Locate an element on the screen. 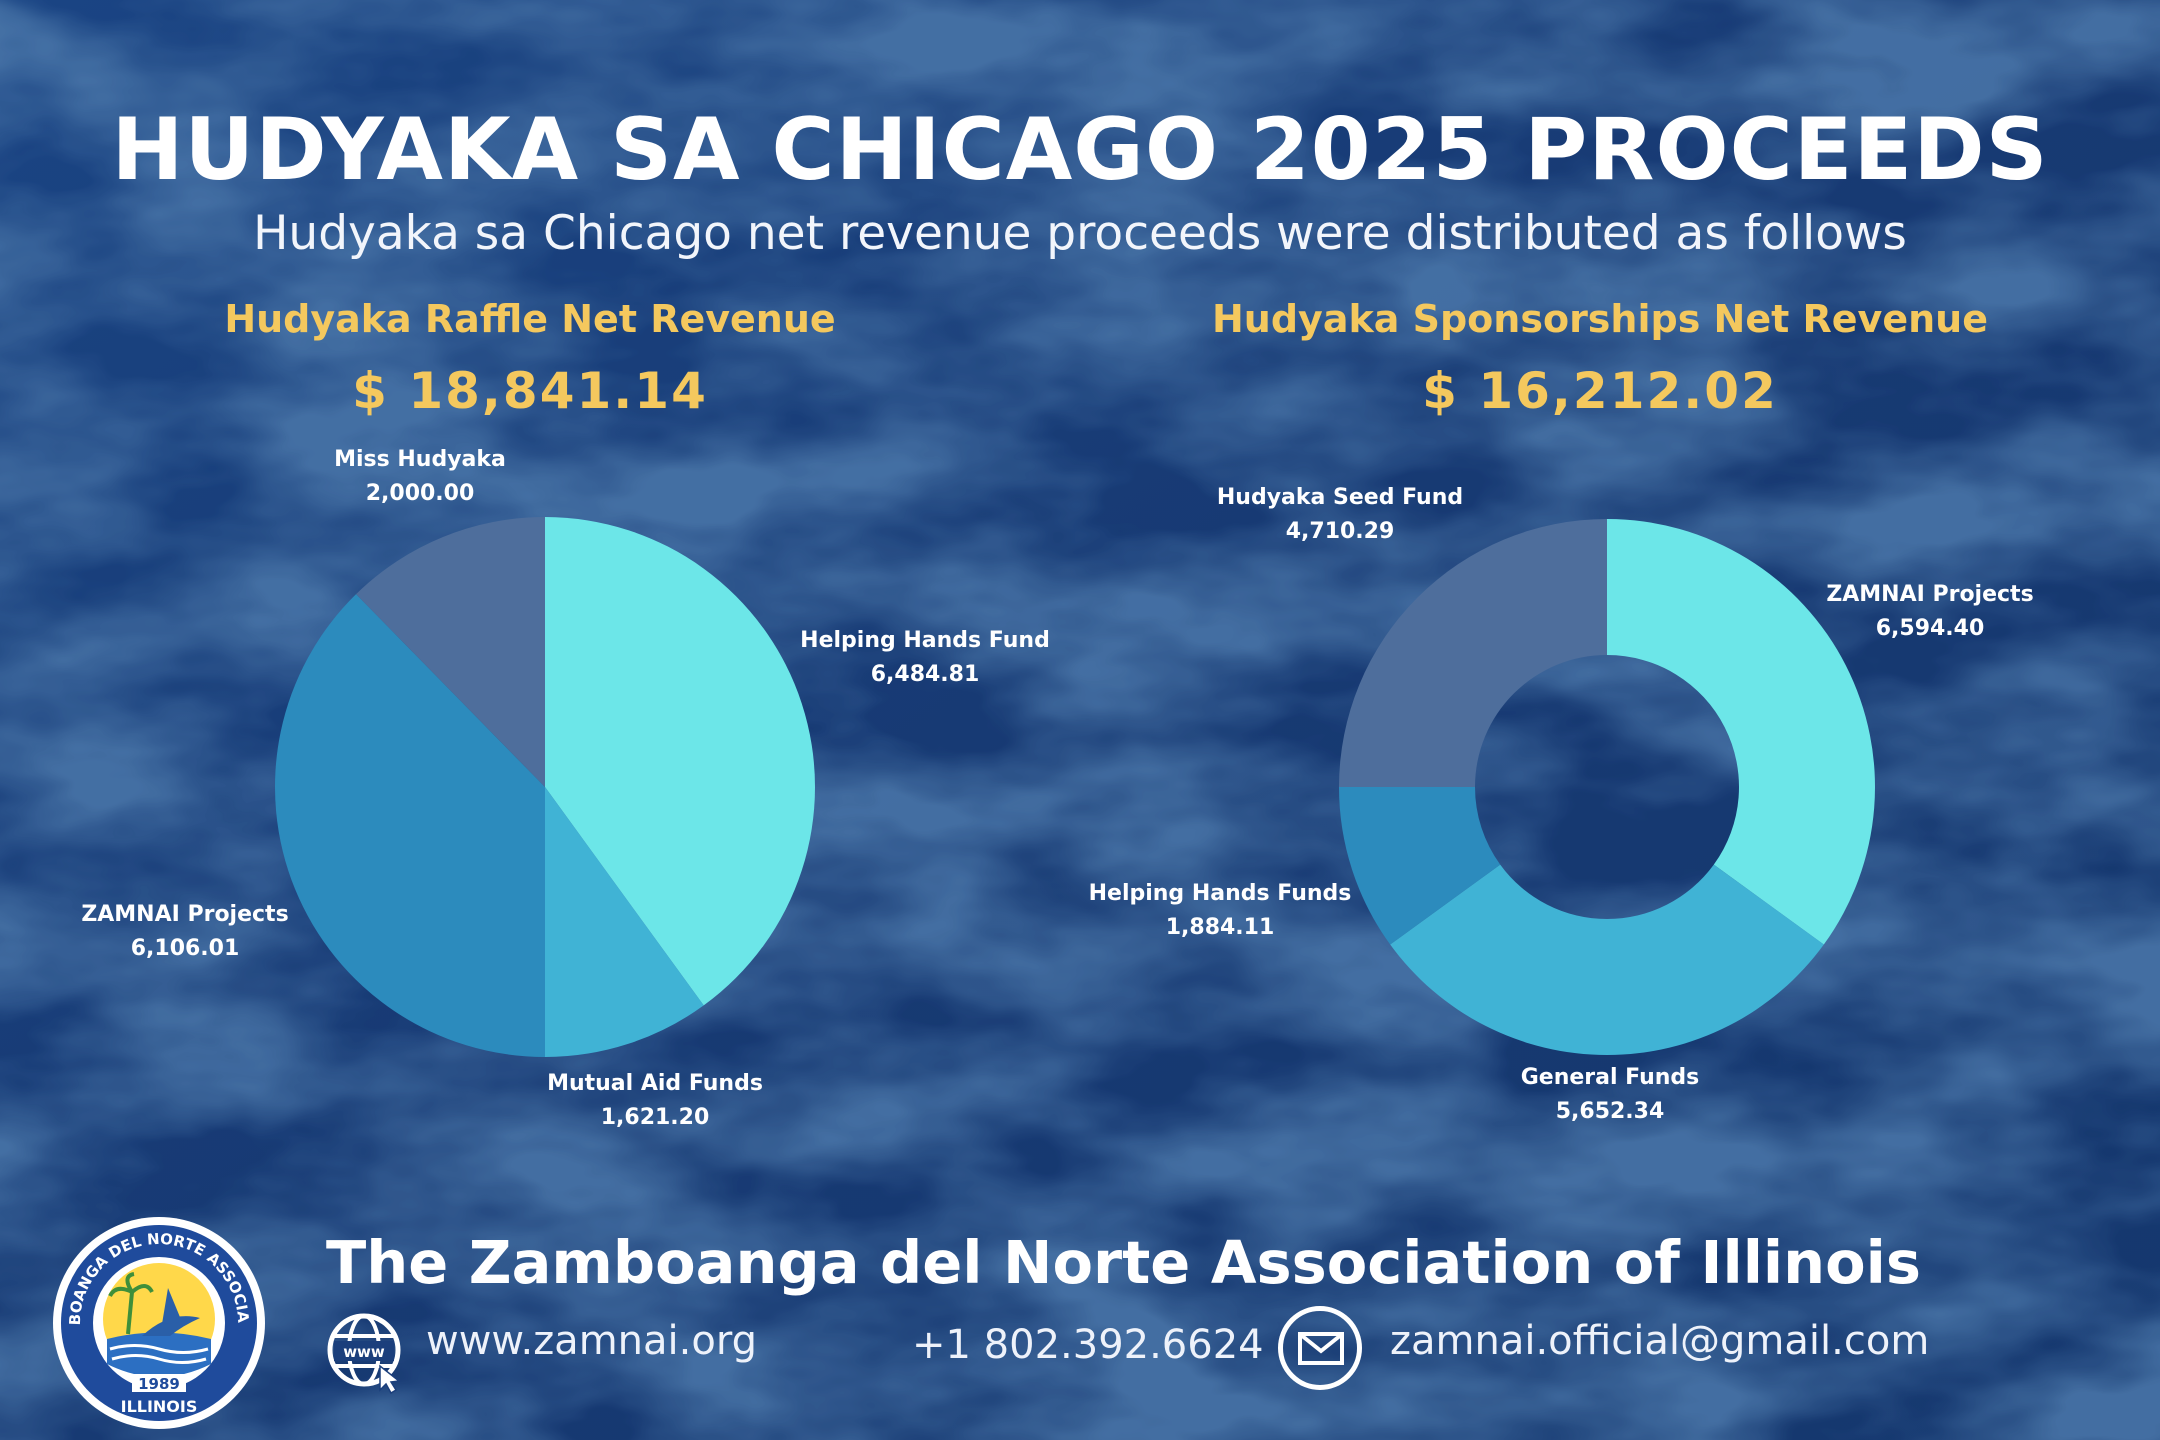  slice-value: 2,000.00 is located at coordinates (420, 493).